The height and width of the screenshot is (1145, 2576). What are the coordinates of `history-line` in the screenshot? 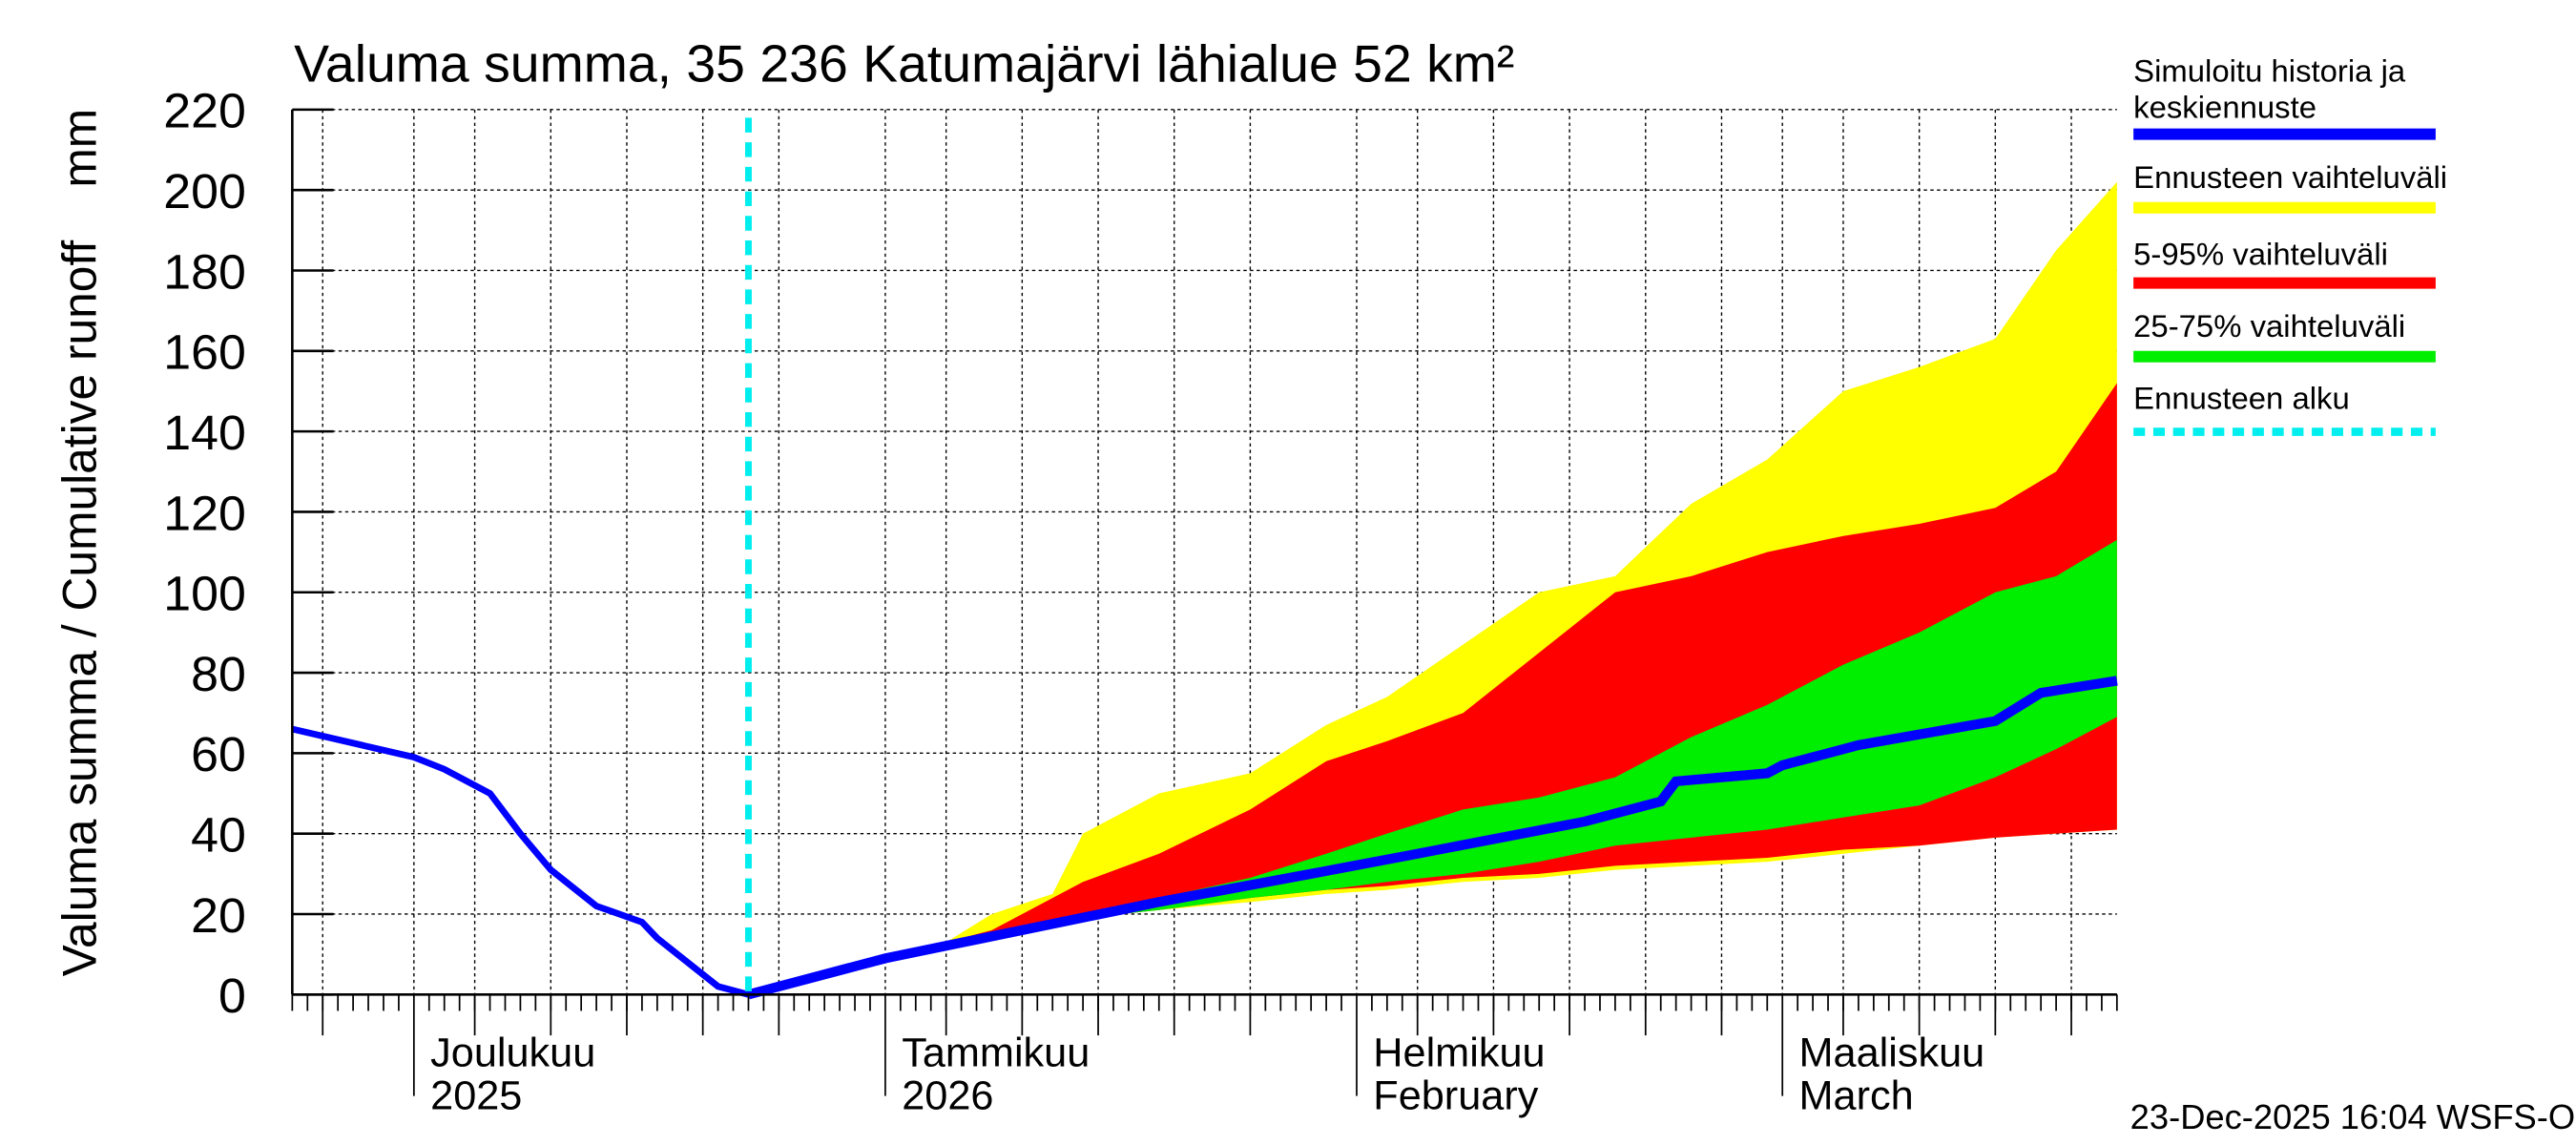 It's located at (520, 862).